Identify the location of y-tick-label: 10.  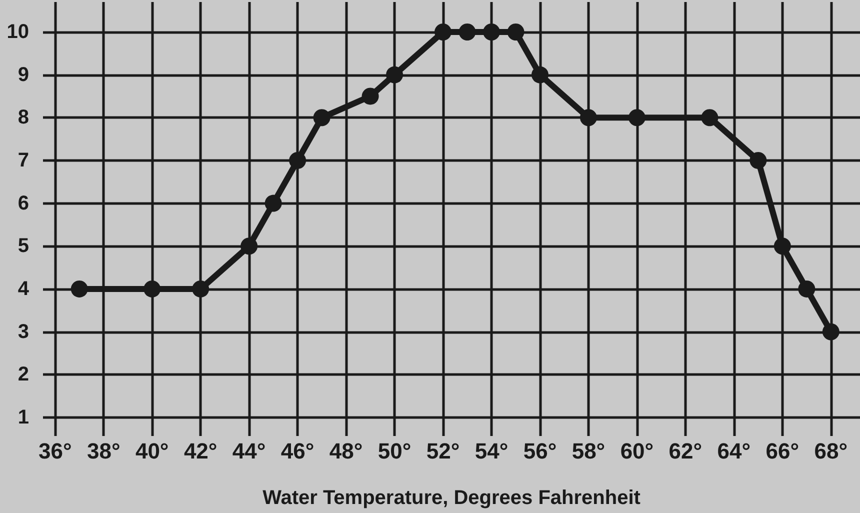
(17, 31).